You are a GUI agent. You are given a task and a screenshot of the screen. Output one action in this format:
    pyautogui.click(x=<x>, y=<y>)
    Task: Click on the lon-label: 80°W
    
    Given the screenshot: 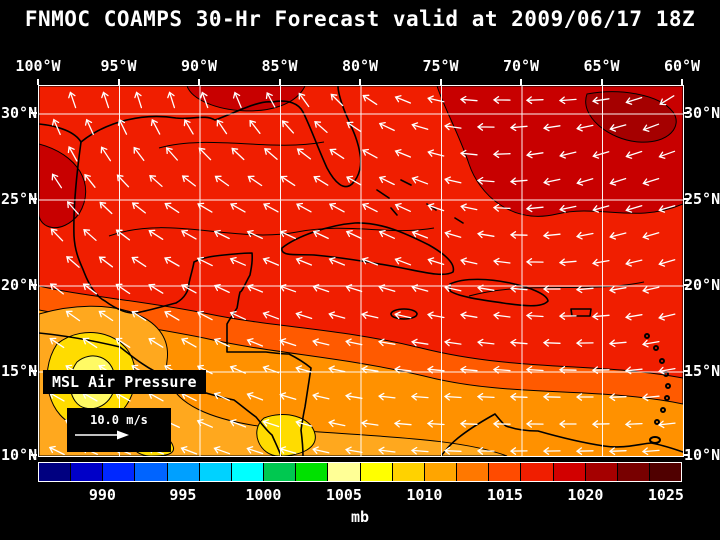 What is the action you would take?
    pyautogui.click(x=360, y=66)
    